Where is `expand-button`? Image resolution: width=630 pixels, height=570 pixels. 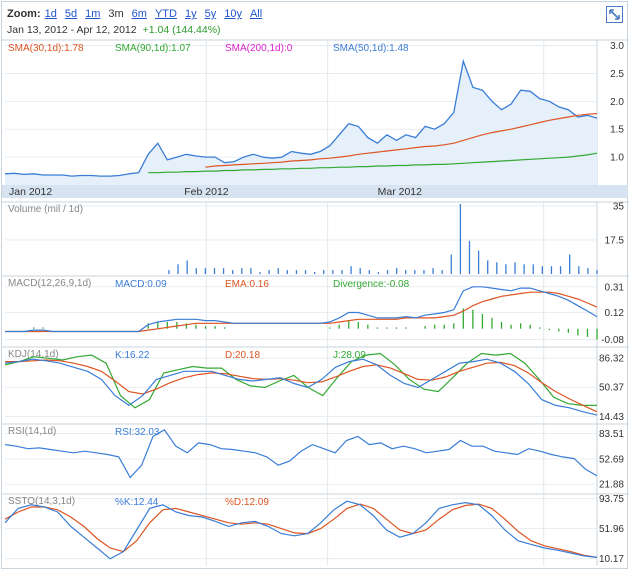 expand-button is located at coordinates (614, 14).